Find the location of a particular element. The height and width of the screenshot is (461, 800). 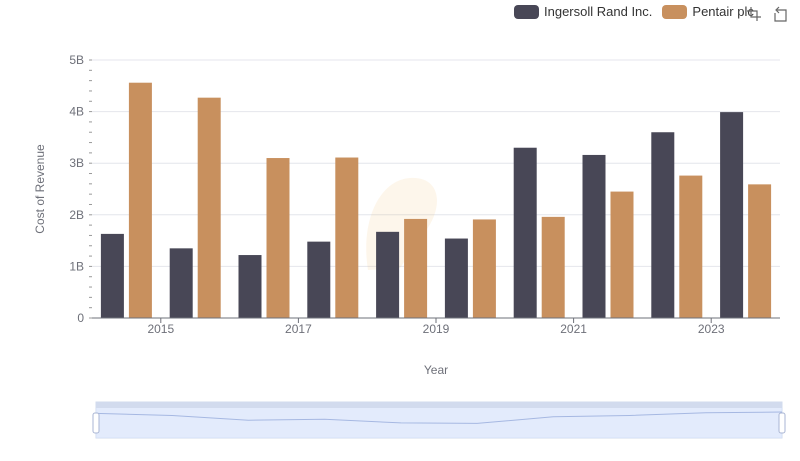

x-axis-title: Year is located at coordinates (436, 370).